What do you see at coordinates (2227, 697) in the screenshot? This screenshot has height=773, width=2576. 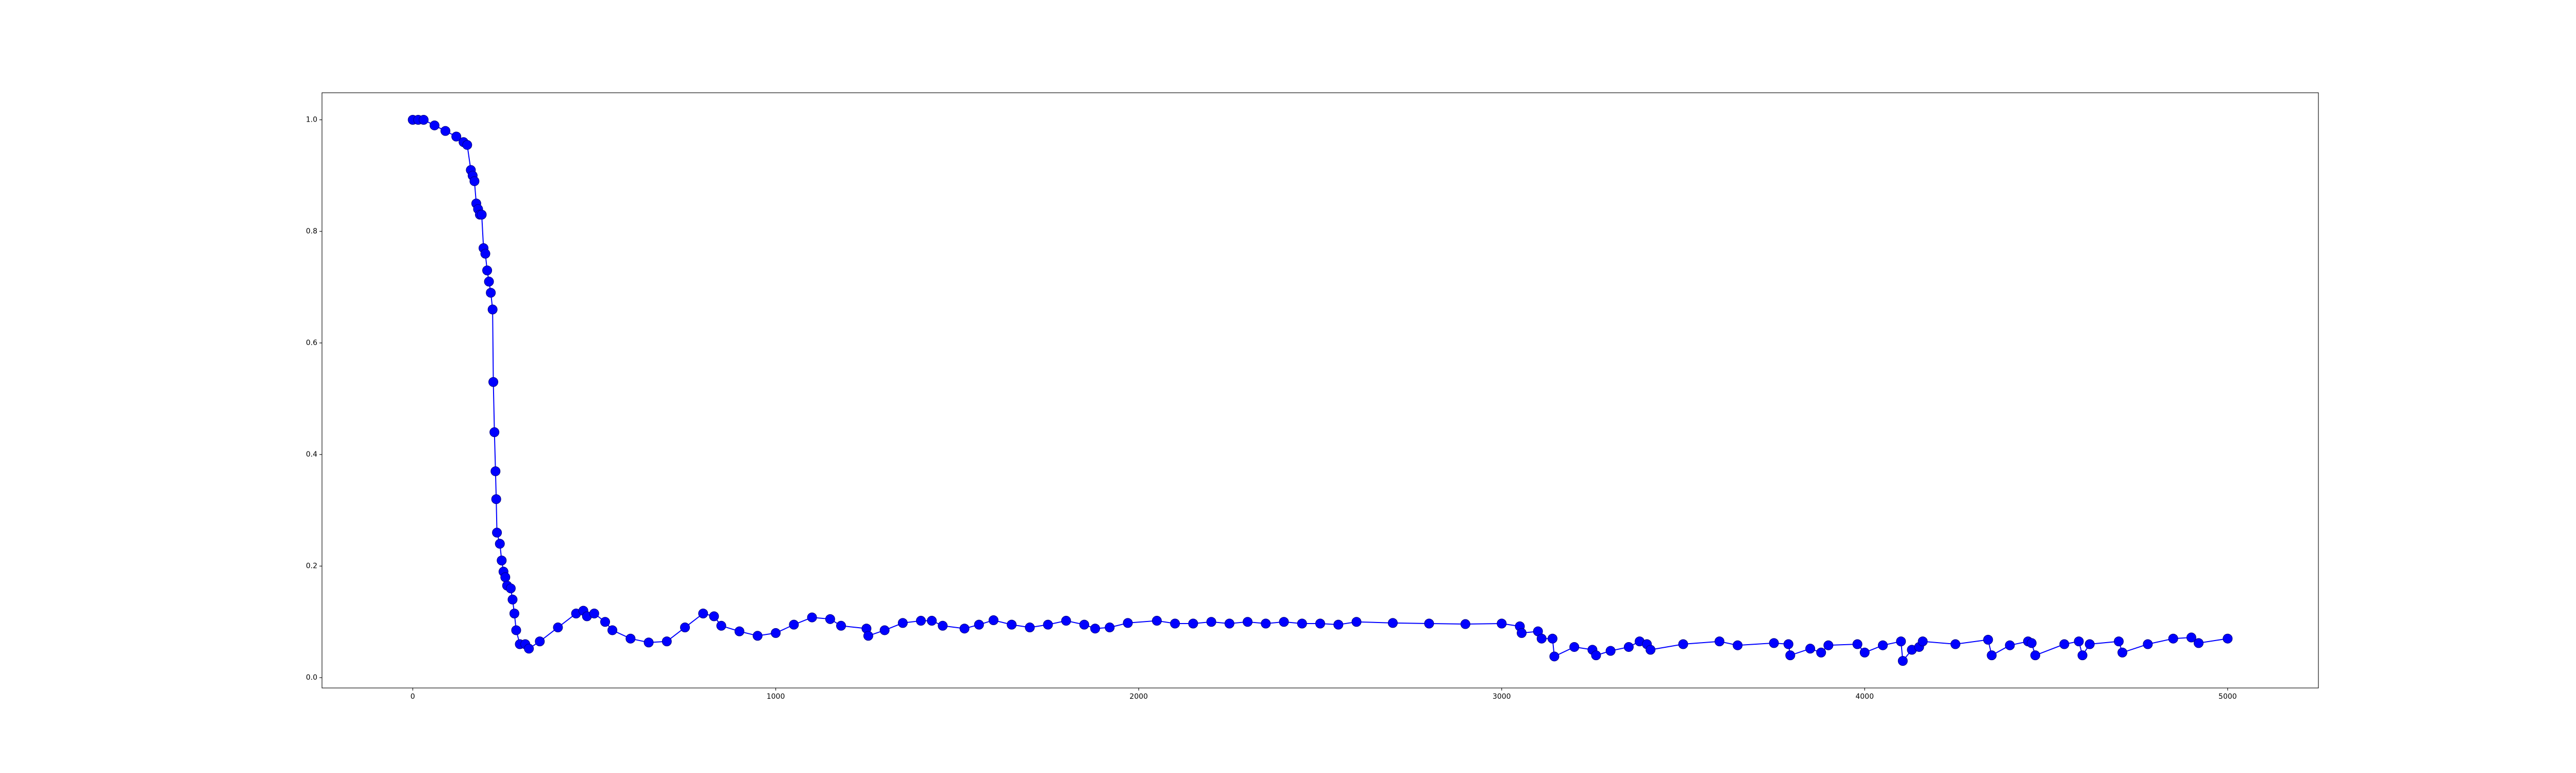 I see `x-tick-label: 5000` at bounding box center [2227, 697].